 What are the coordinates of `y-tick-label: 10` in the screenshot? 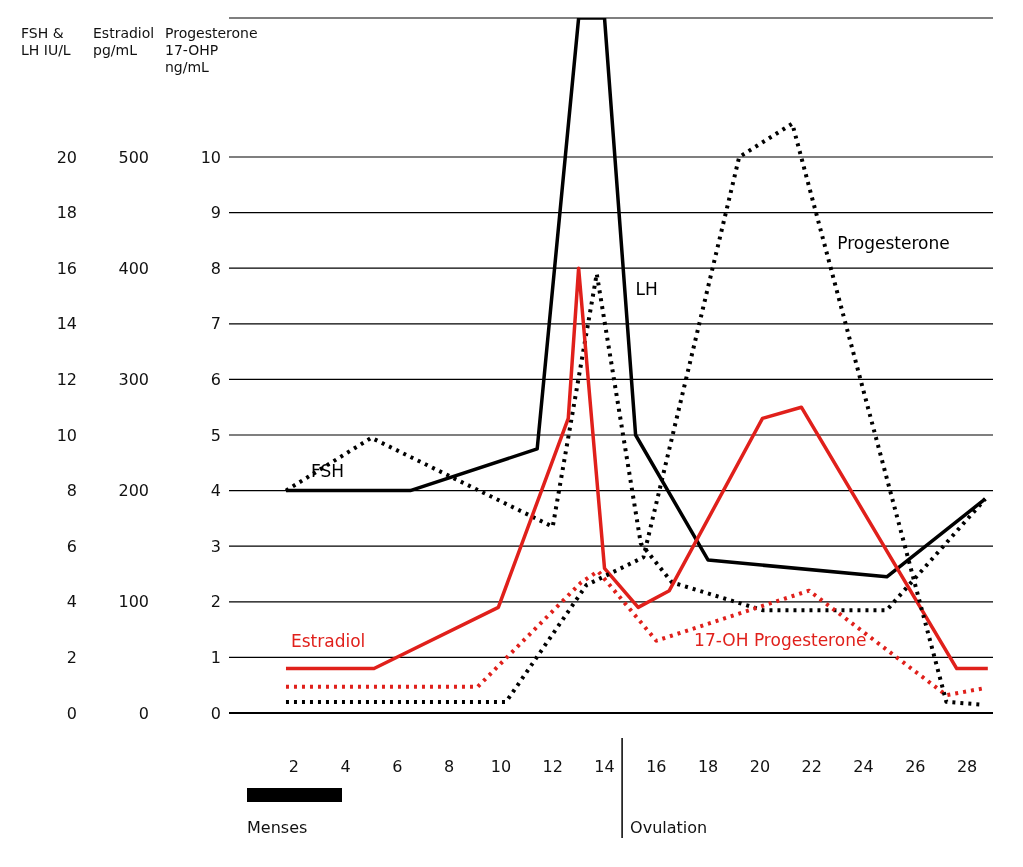 It's located at (66, 435).